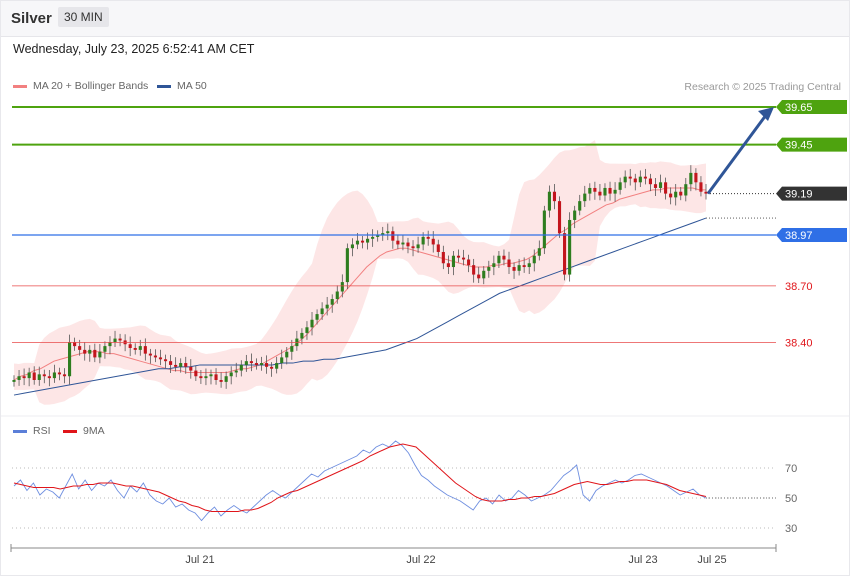  I want to click on level-label: 39.19, so click(799, 195).